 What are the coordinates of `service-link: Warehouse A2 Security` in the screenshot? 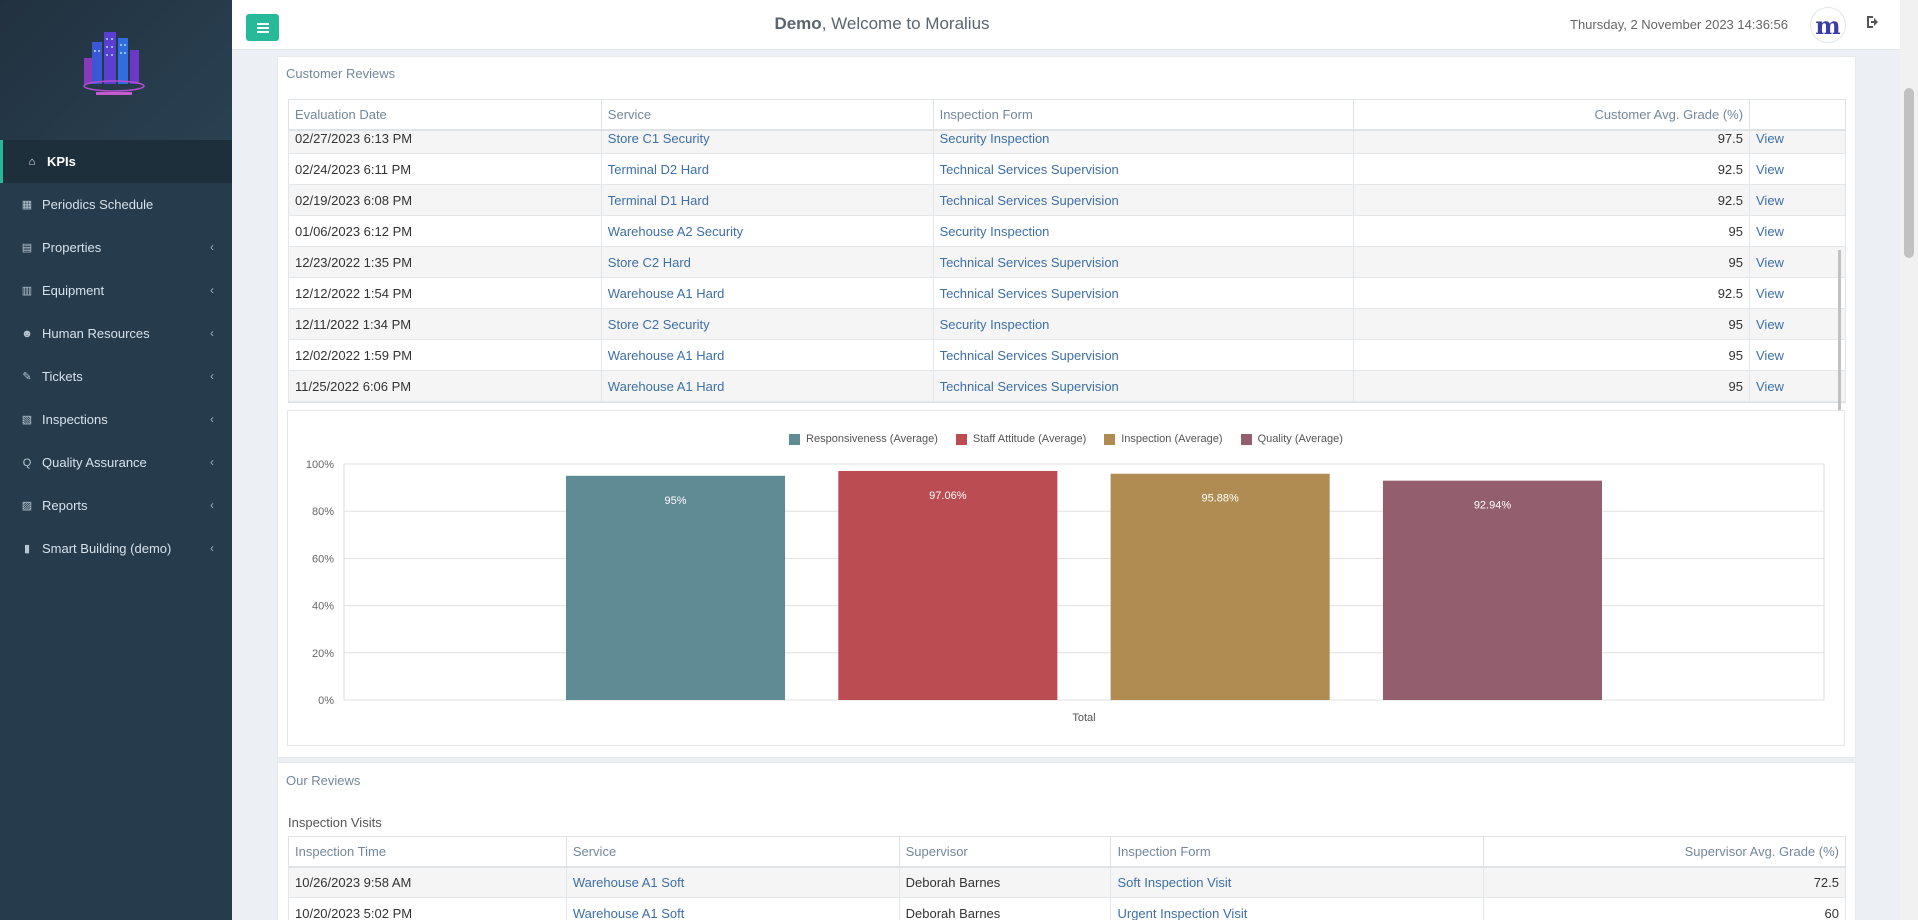 It's located at (675, 231).